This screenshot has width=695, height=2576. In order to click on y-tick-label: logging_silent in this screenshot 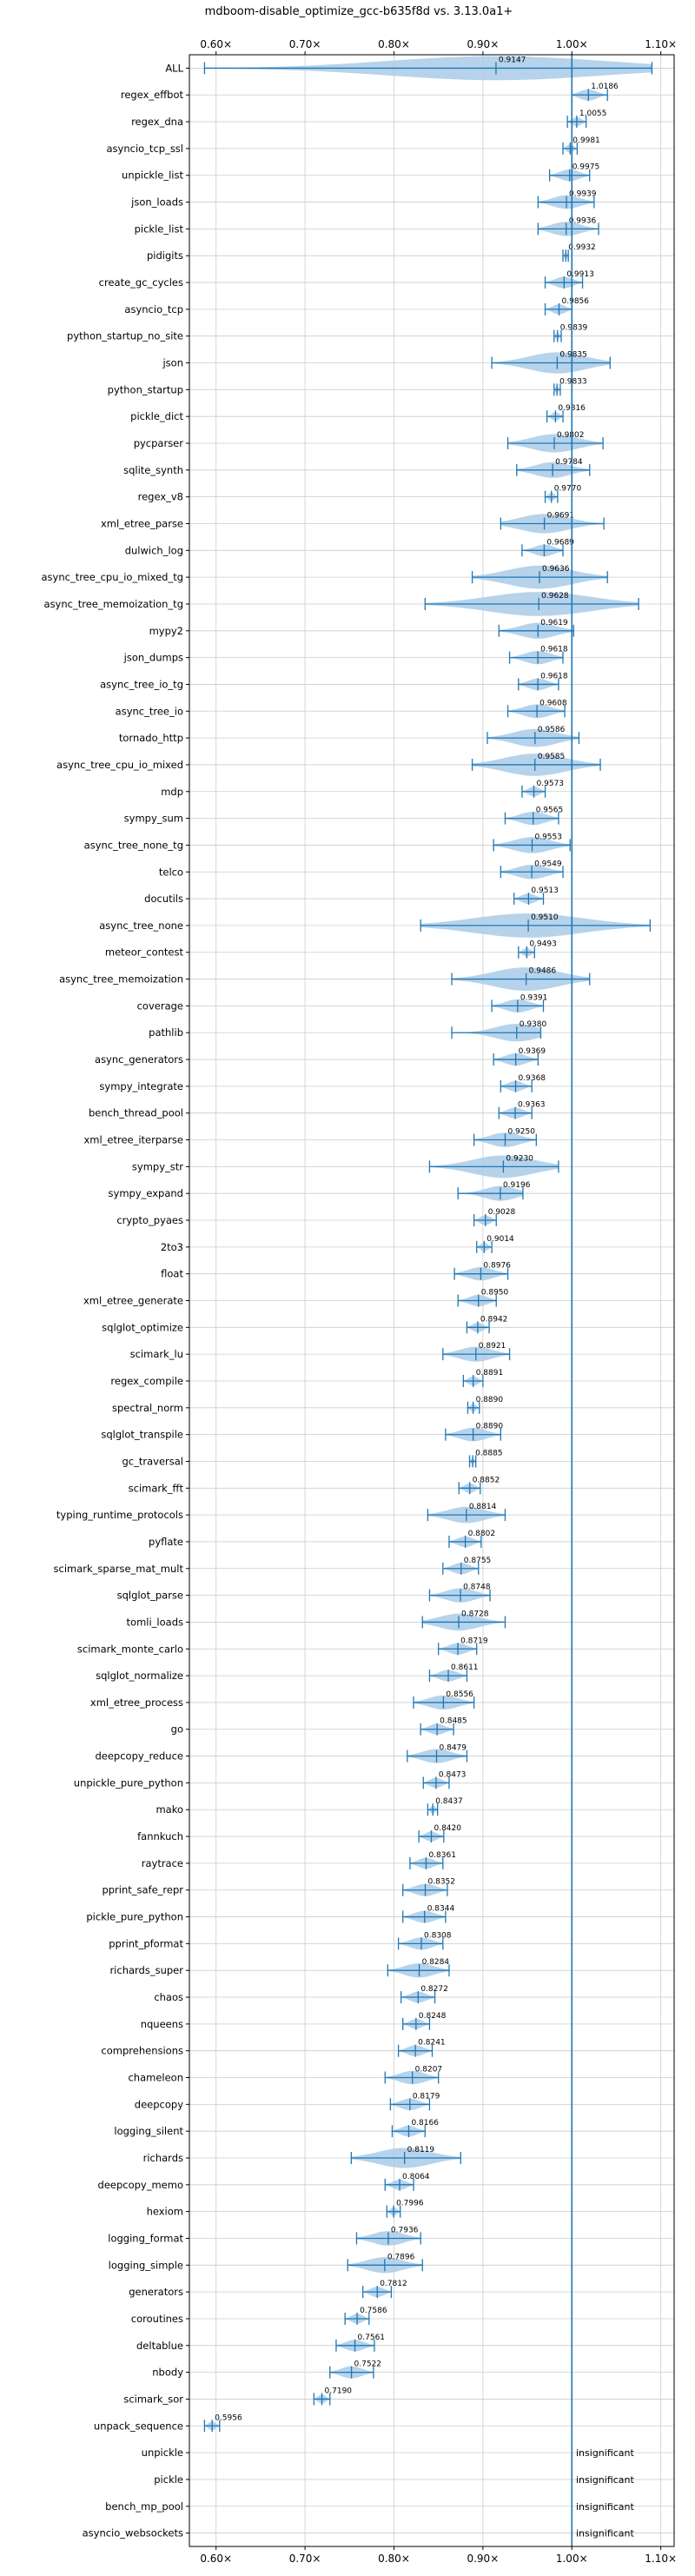, I will do `click(148, 2131)`.